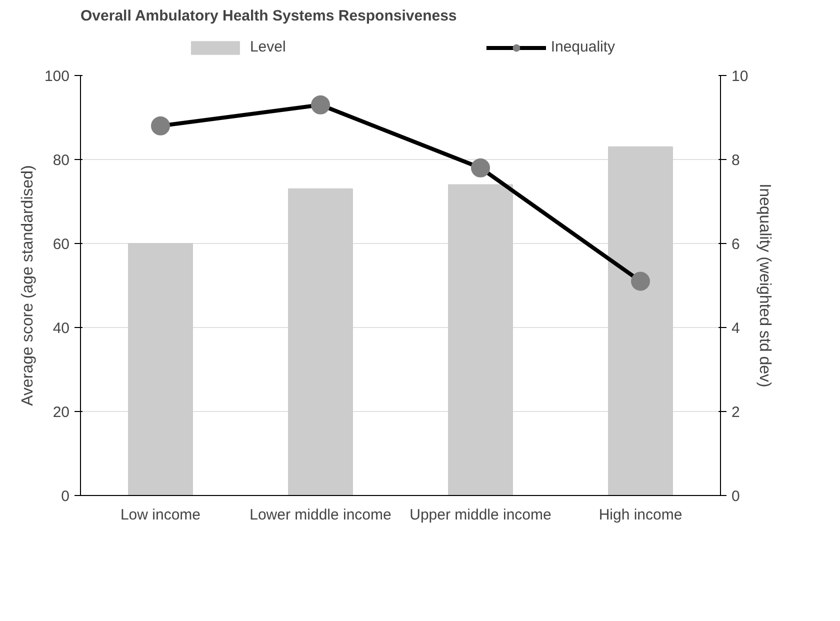 The height and width of the screenshot is (621, 840). I want to click on y2-tick-label: 8, so click(736, 160).